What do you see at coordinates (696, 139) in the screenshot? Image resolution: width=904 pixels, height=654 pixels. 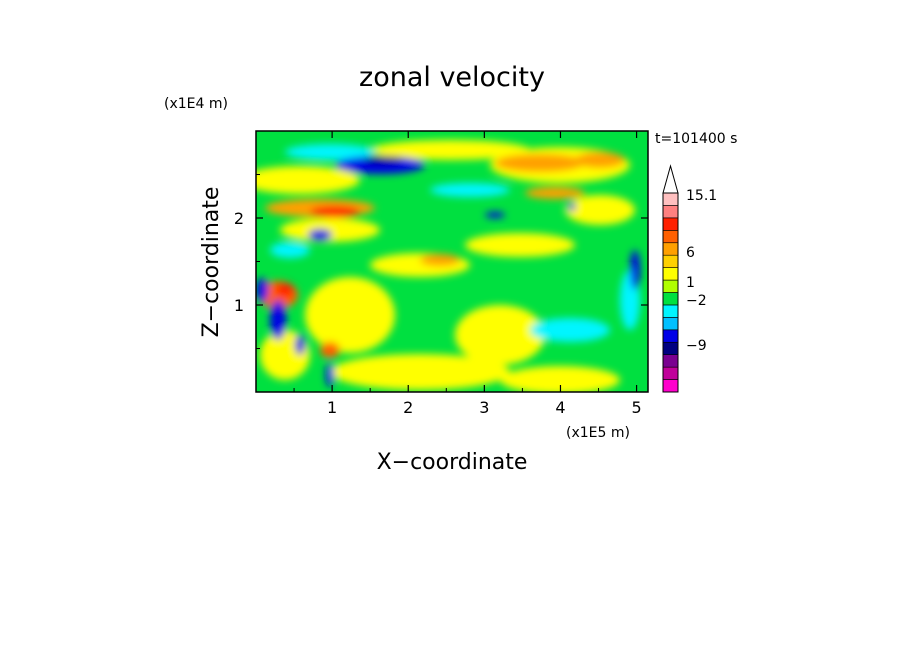 I see `time-label: t=101400 s` at bounding box center [696, 139].